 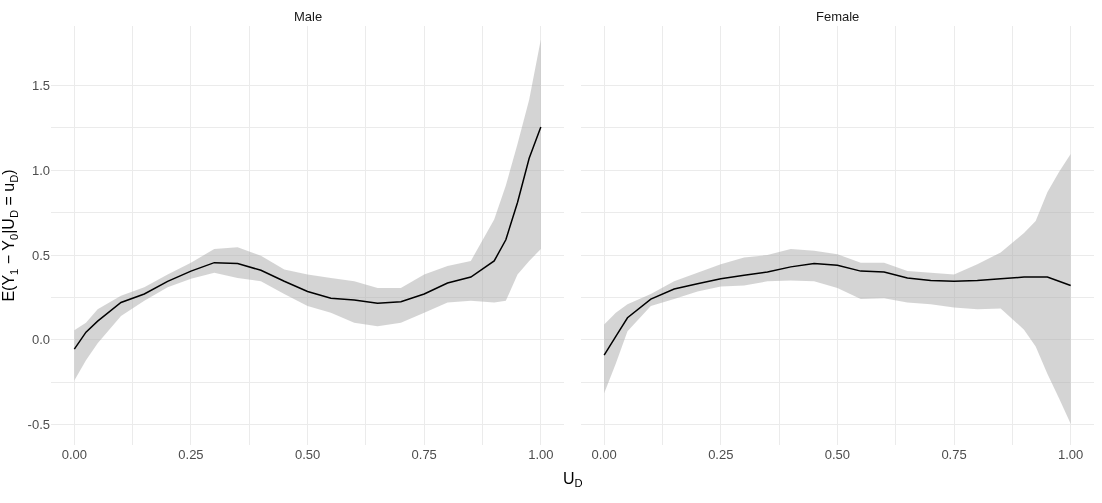 I want to click on x-axis-title: U$_{D}$, so click(x=573, y=480).